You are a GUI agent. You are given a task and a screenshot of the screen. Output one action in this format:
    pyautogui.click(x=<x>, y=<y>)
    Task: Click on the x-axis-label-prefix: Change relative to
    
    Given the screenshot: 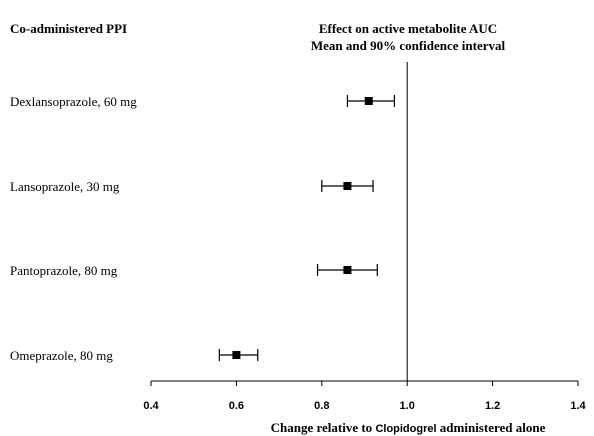 What is the action you would take?
    pyautogui.click(x=323, y=427)
    